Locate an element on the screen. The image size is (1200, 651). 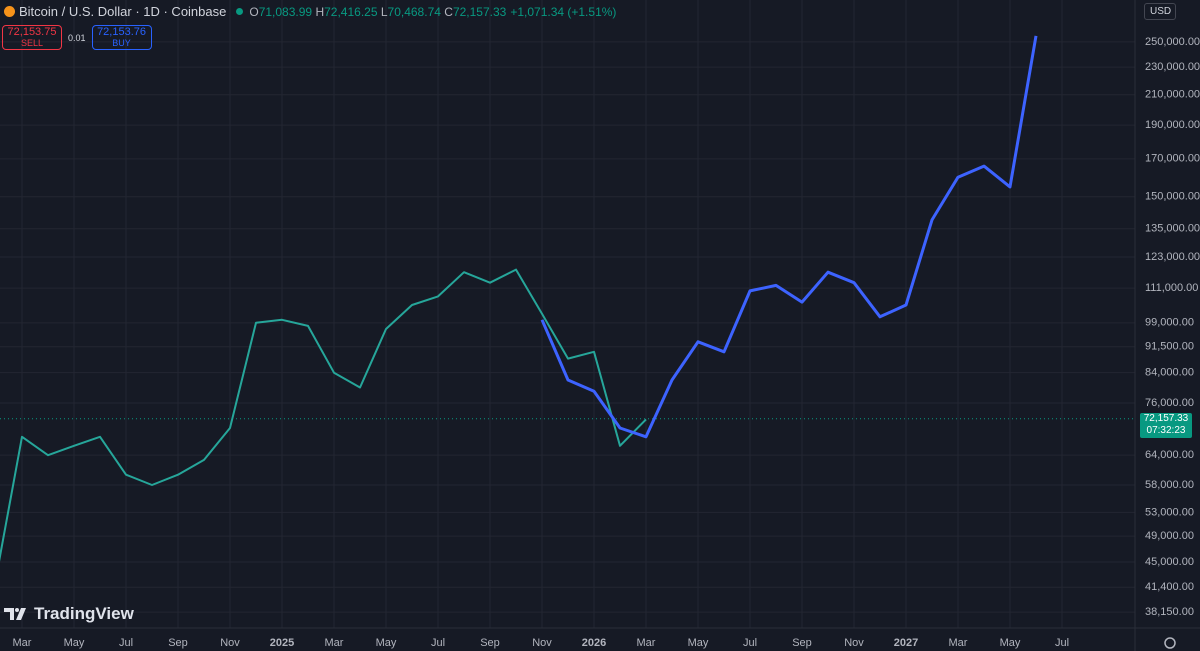
sell-button: 72,153.75 SELL is located at coordinates (32, 37).